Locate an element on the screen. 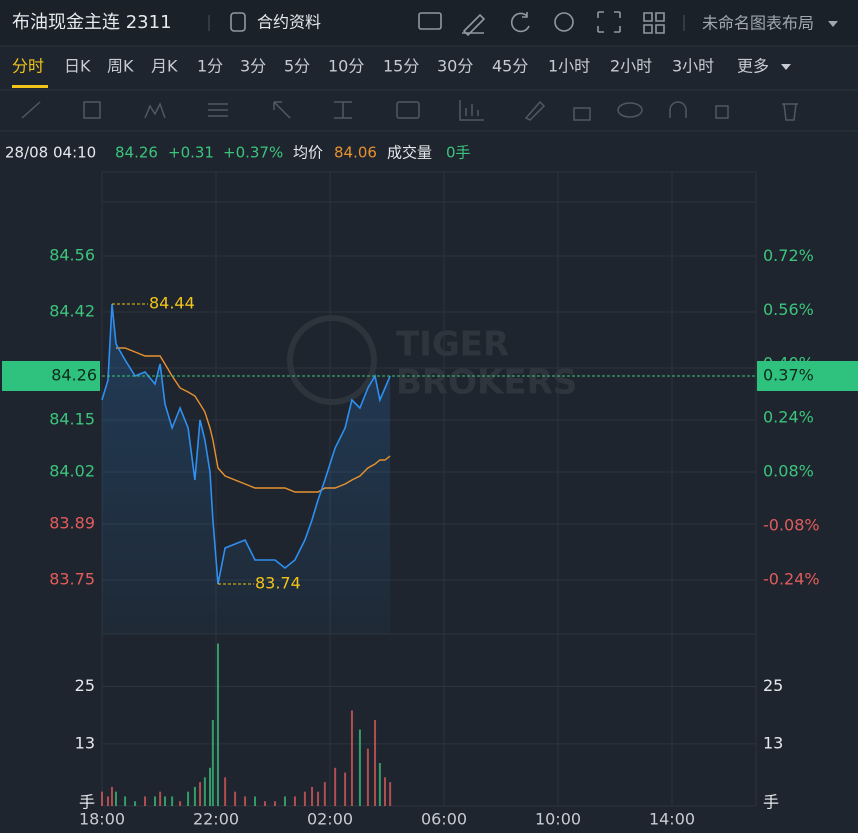  avg: 84.06 is located at coordinates (355, 153).